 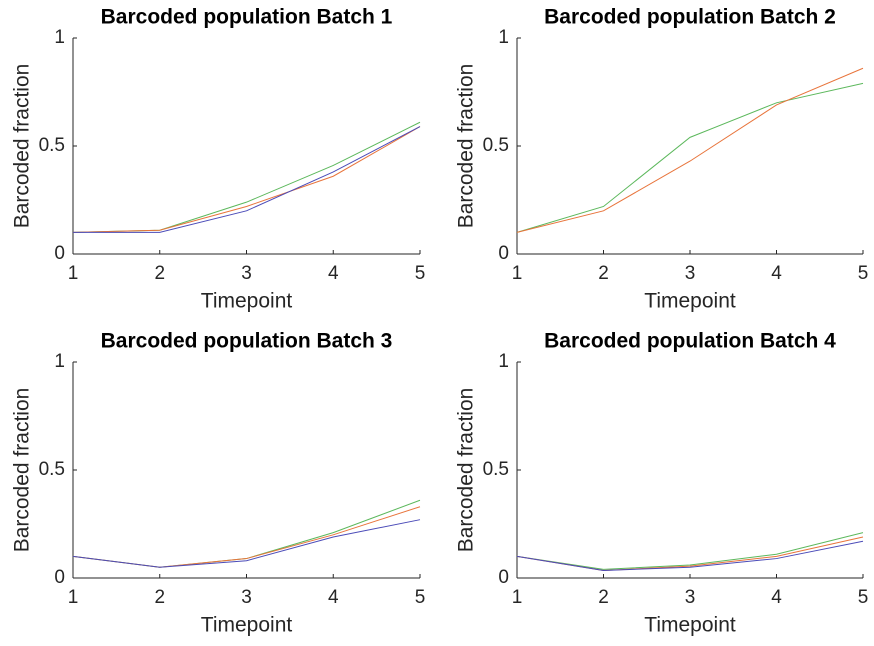 What do you see at coordinates (690, 17) in the screenshot?
I see `chart-title: Barcoded population Batch 2` at bounding box center [690, 17].